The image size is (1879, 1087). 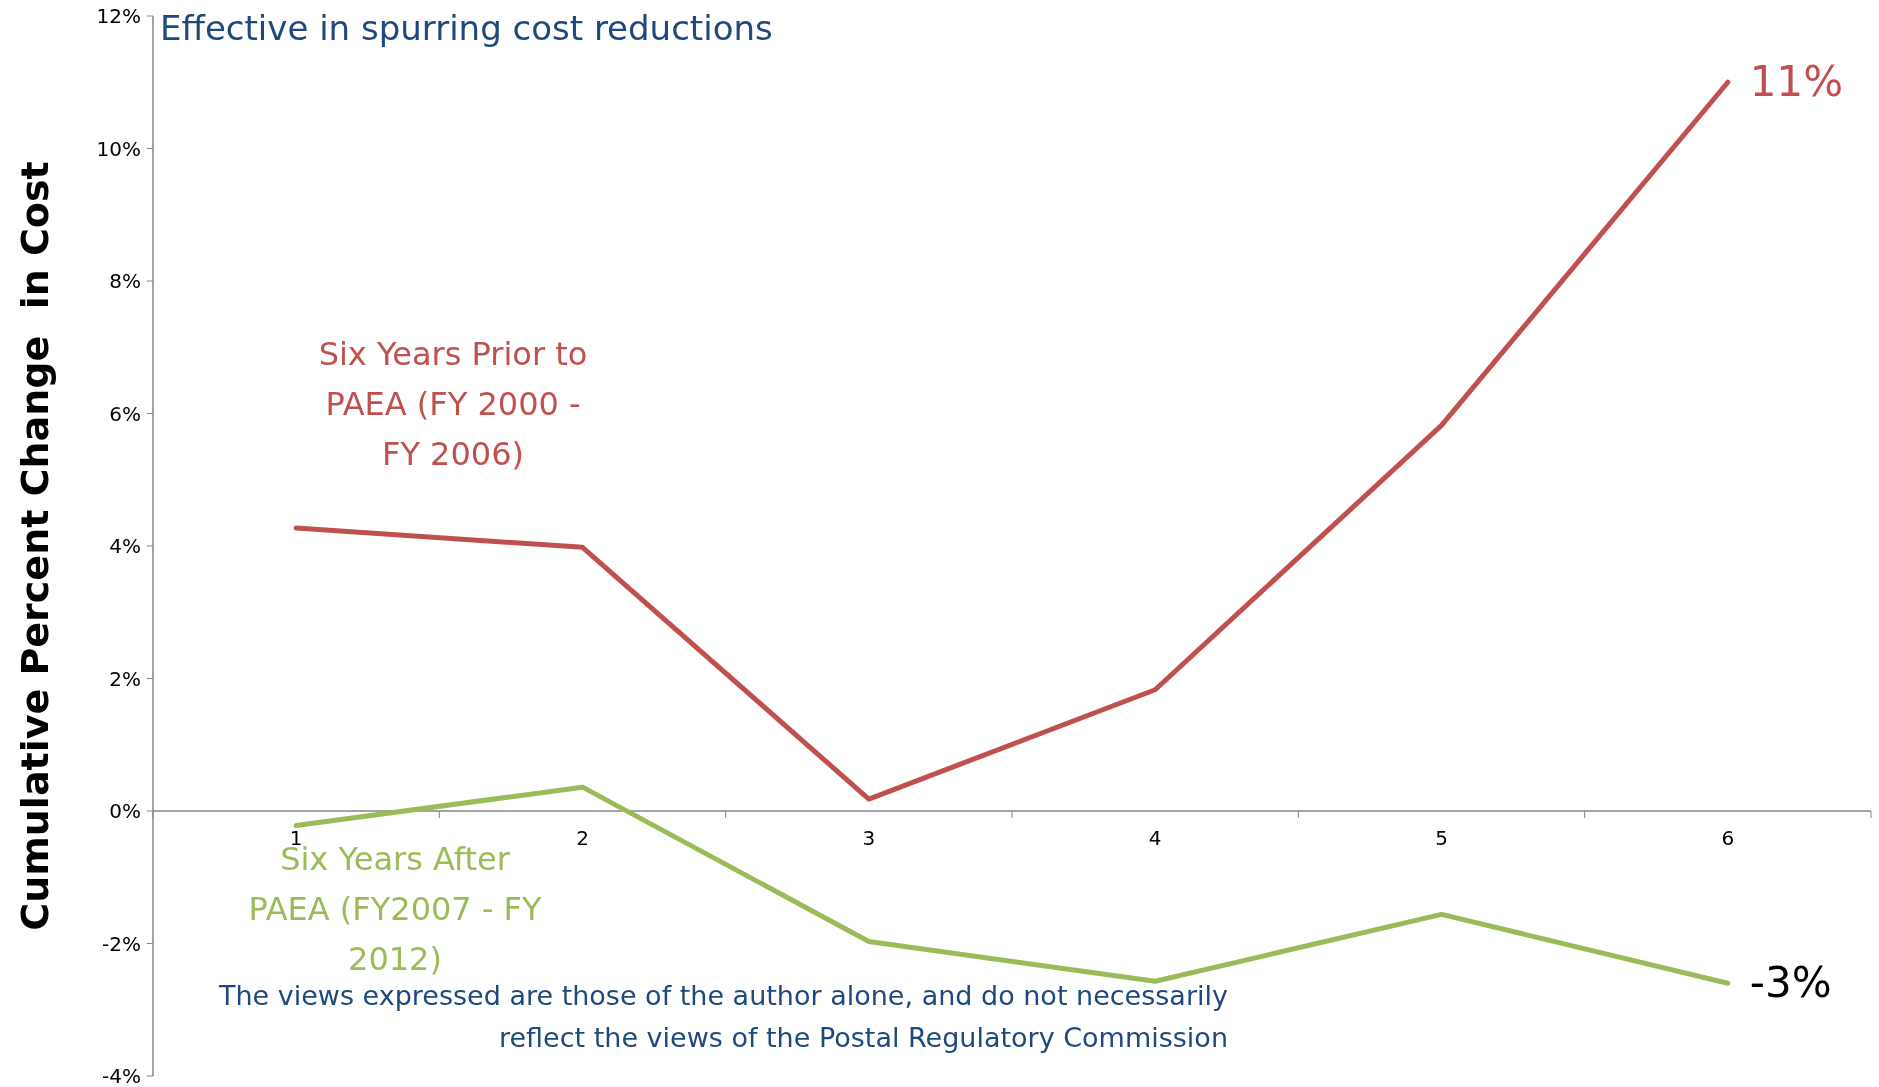 I want to click on y-tick-label: 0%, so click(x=125, y=811).